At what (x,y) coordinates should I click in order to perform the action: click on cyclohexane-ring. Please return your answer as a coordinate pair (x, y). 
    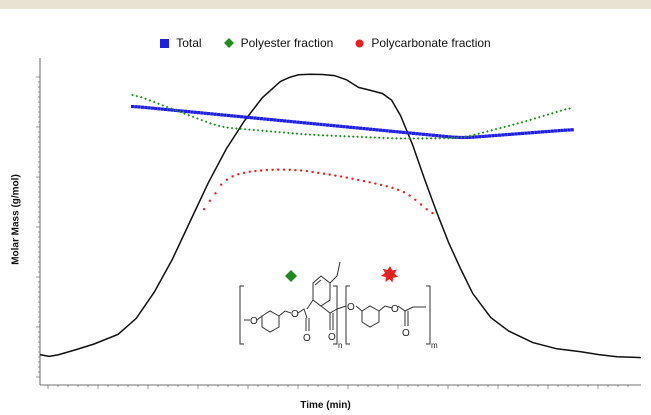
    Looking at the image, I should click on (270, 321).